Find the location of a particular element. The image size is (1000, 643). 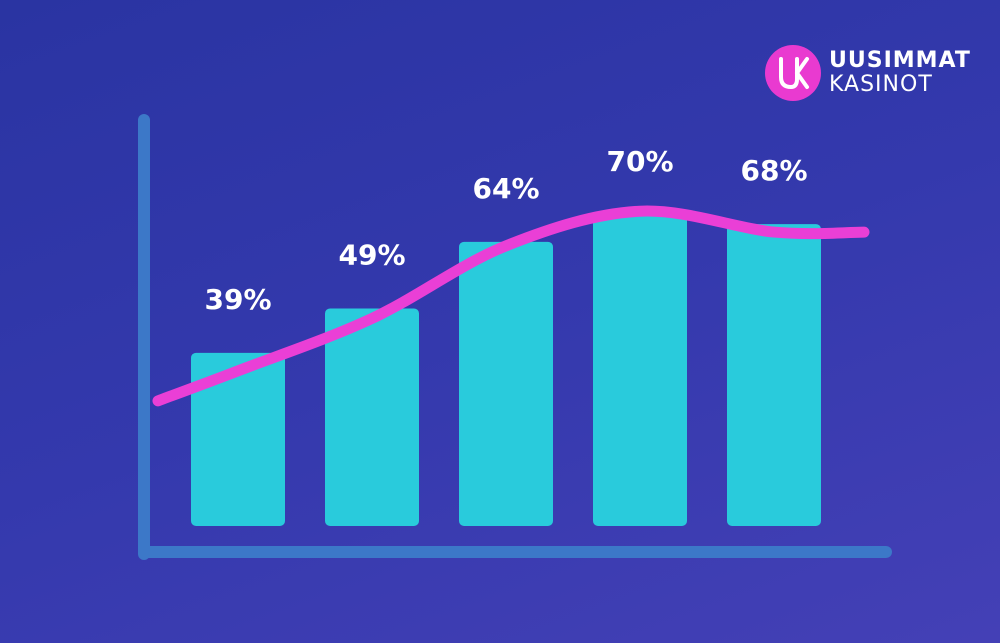

logo-mark is located at coordinates (793, 73).